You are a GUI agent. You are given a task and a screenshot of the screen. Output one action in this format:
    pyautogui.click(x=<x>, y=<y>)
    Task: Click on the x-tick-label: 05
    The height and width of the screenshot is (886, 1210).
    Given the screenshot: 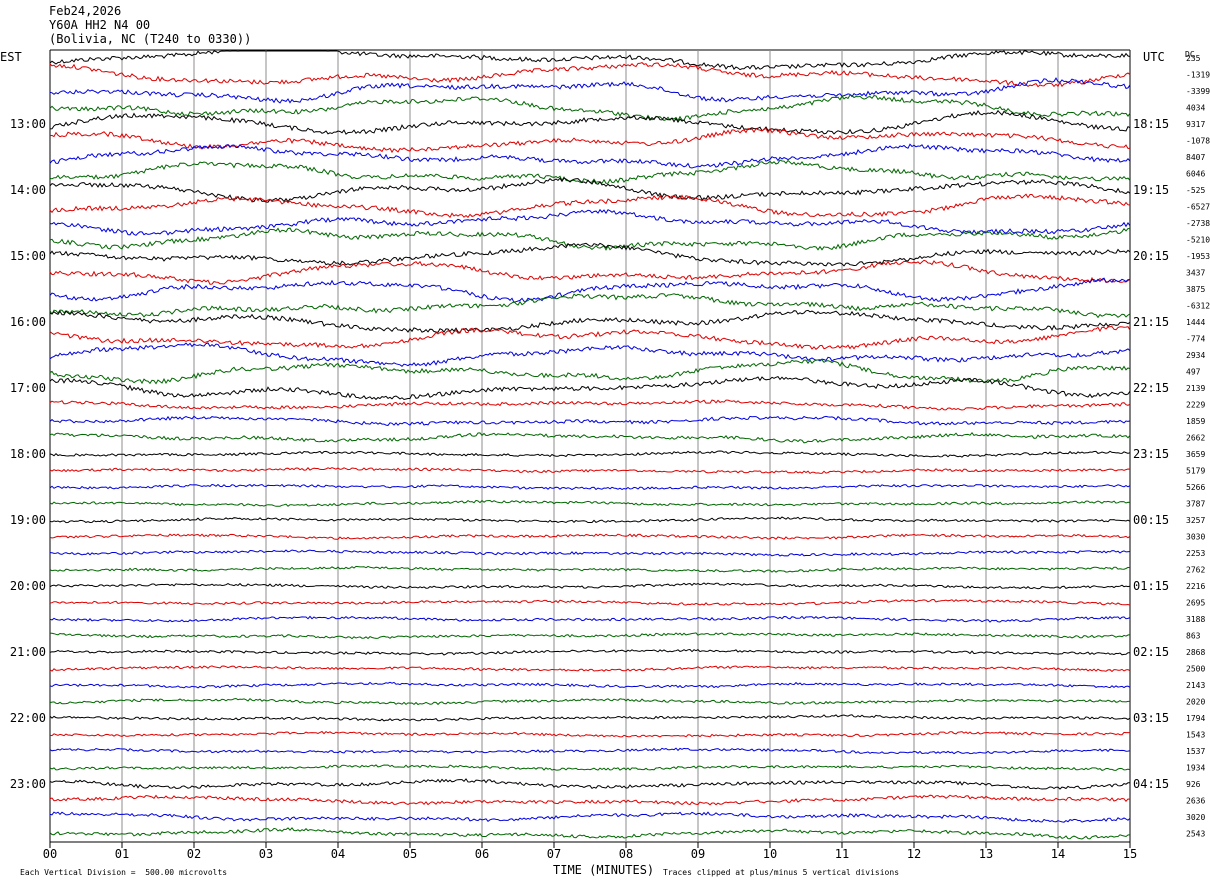 What is the action you would take?
    pyautogui.click(x=410, y=854)
    